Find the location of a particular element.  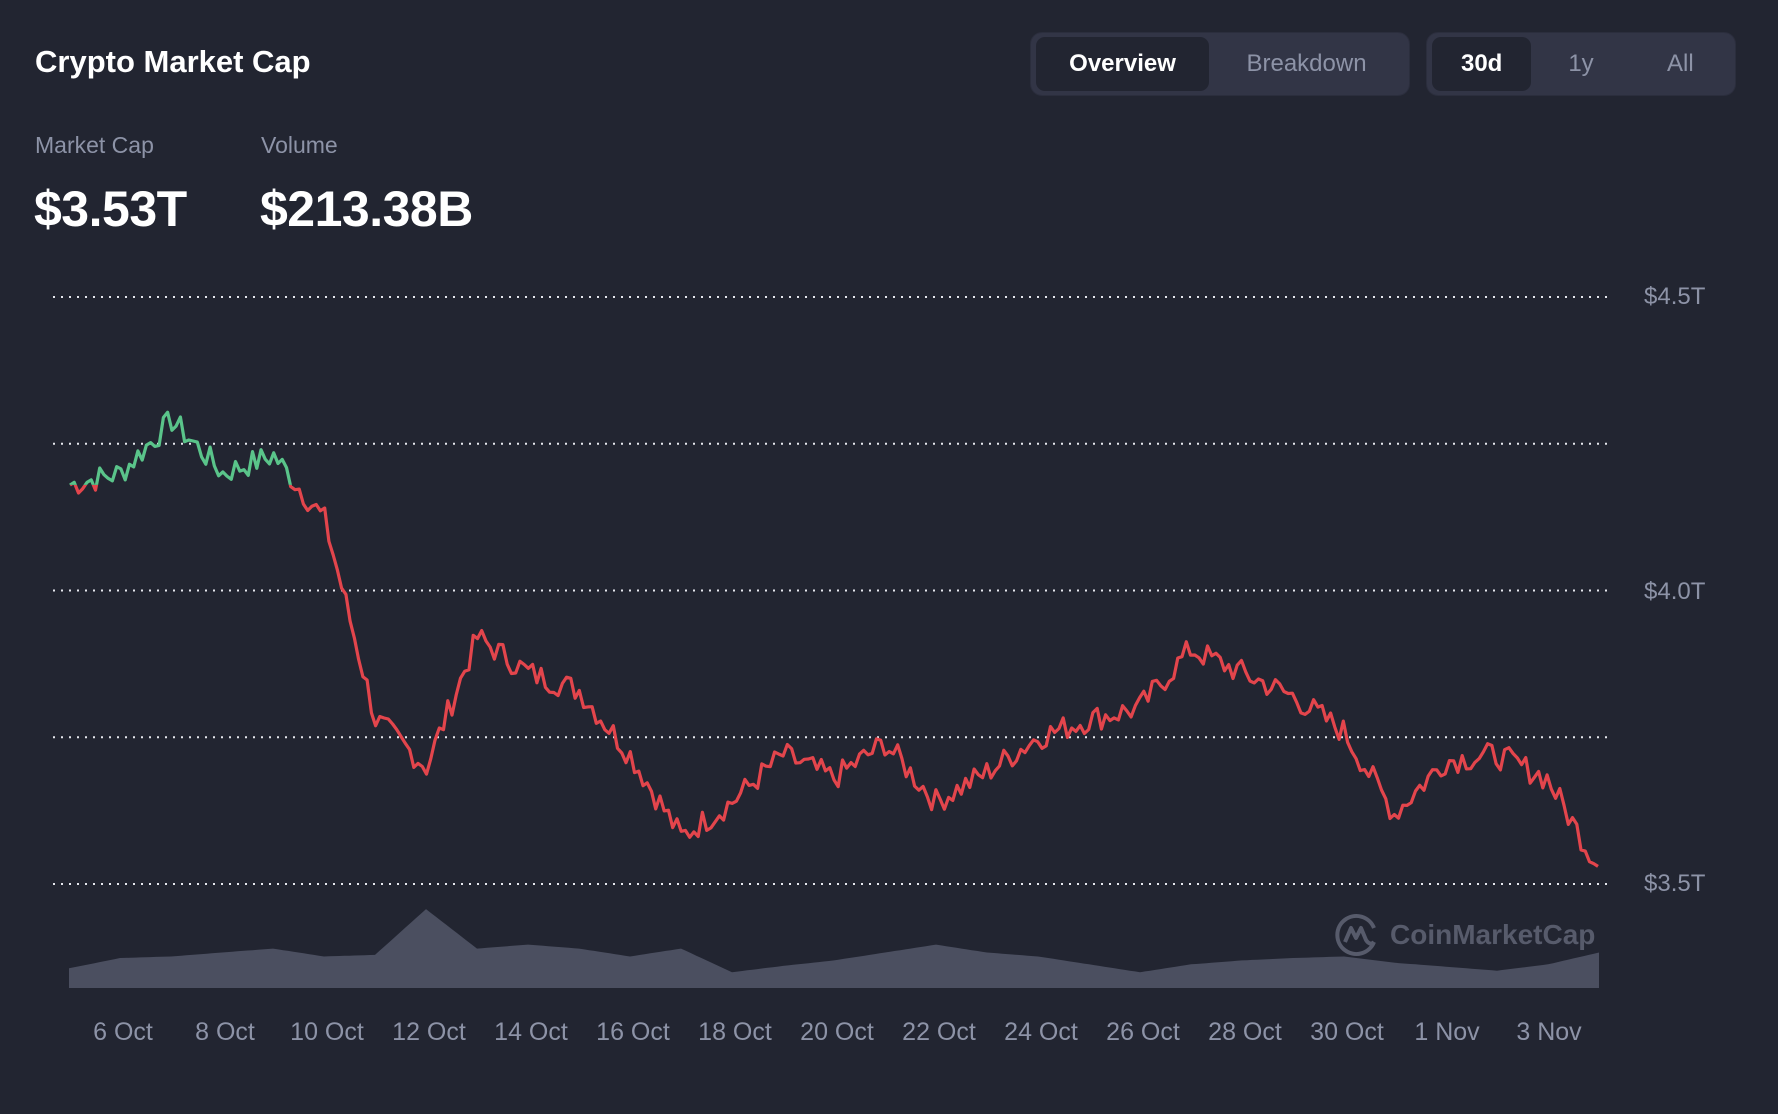

x-tick: 14 Oct is located at coordinates (531, 1032).